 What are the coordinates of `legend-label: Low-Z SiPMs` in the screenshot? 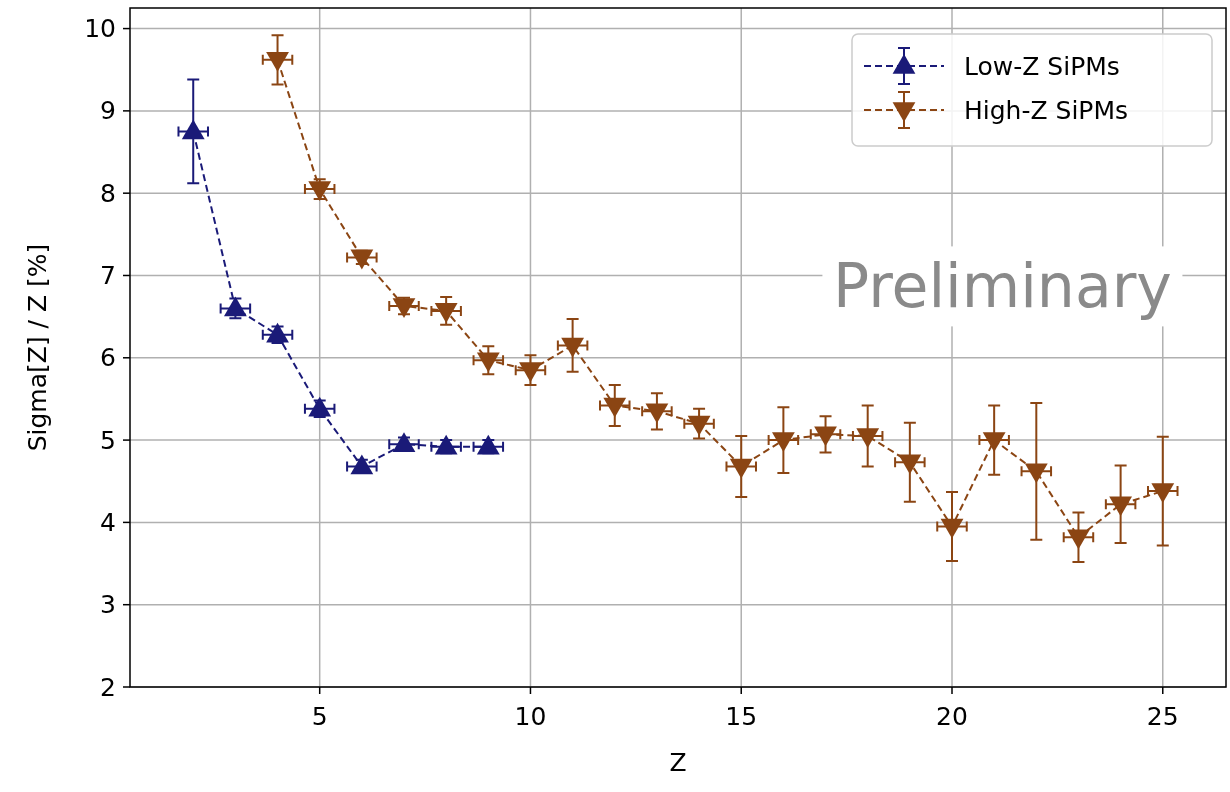 It's located at (1042, 66).